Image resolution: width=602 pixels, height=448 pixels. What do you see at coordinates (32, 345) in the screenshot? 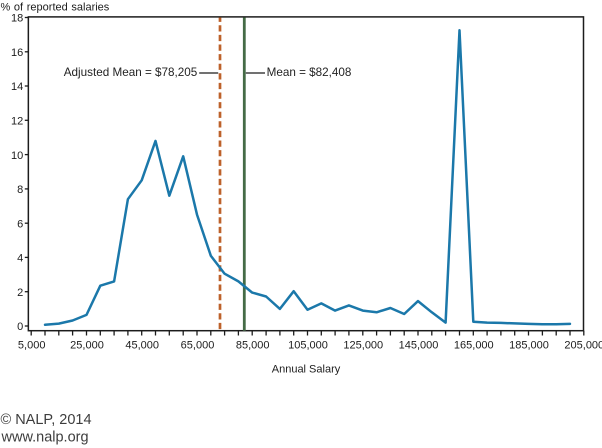
I see `svg-text: 5,000` at bounding box center [32, 345].